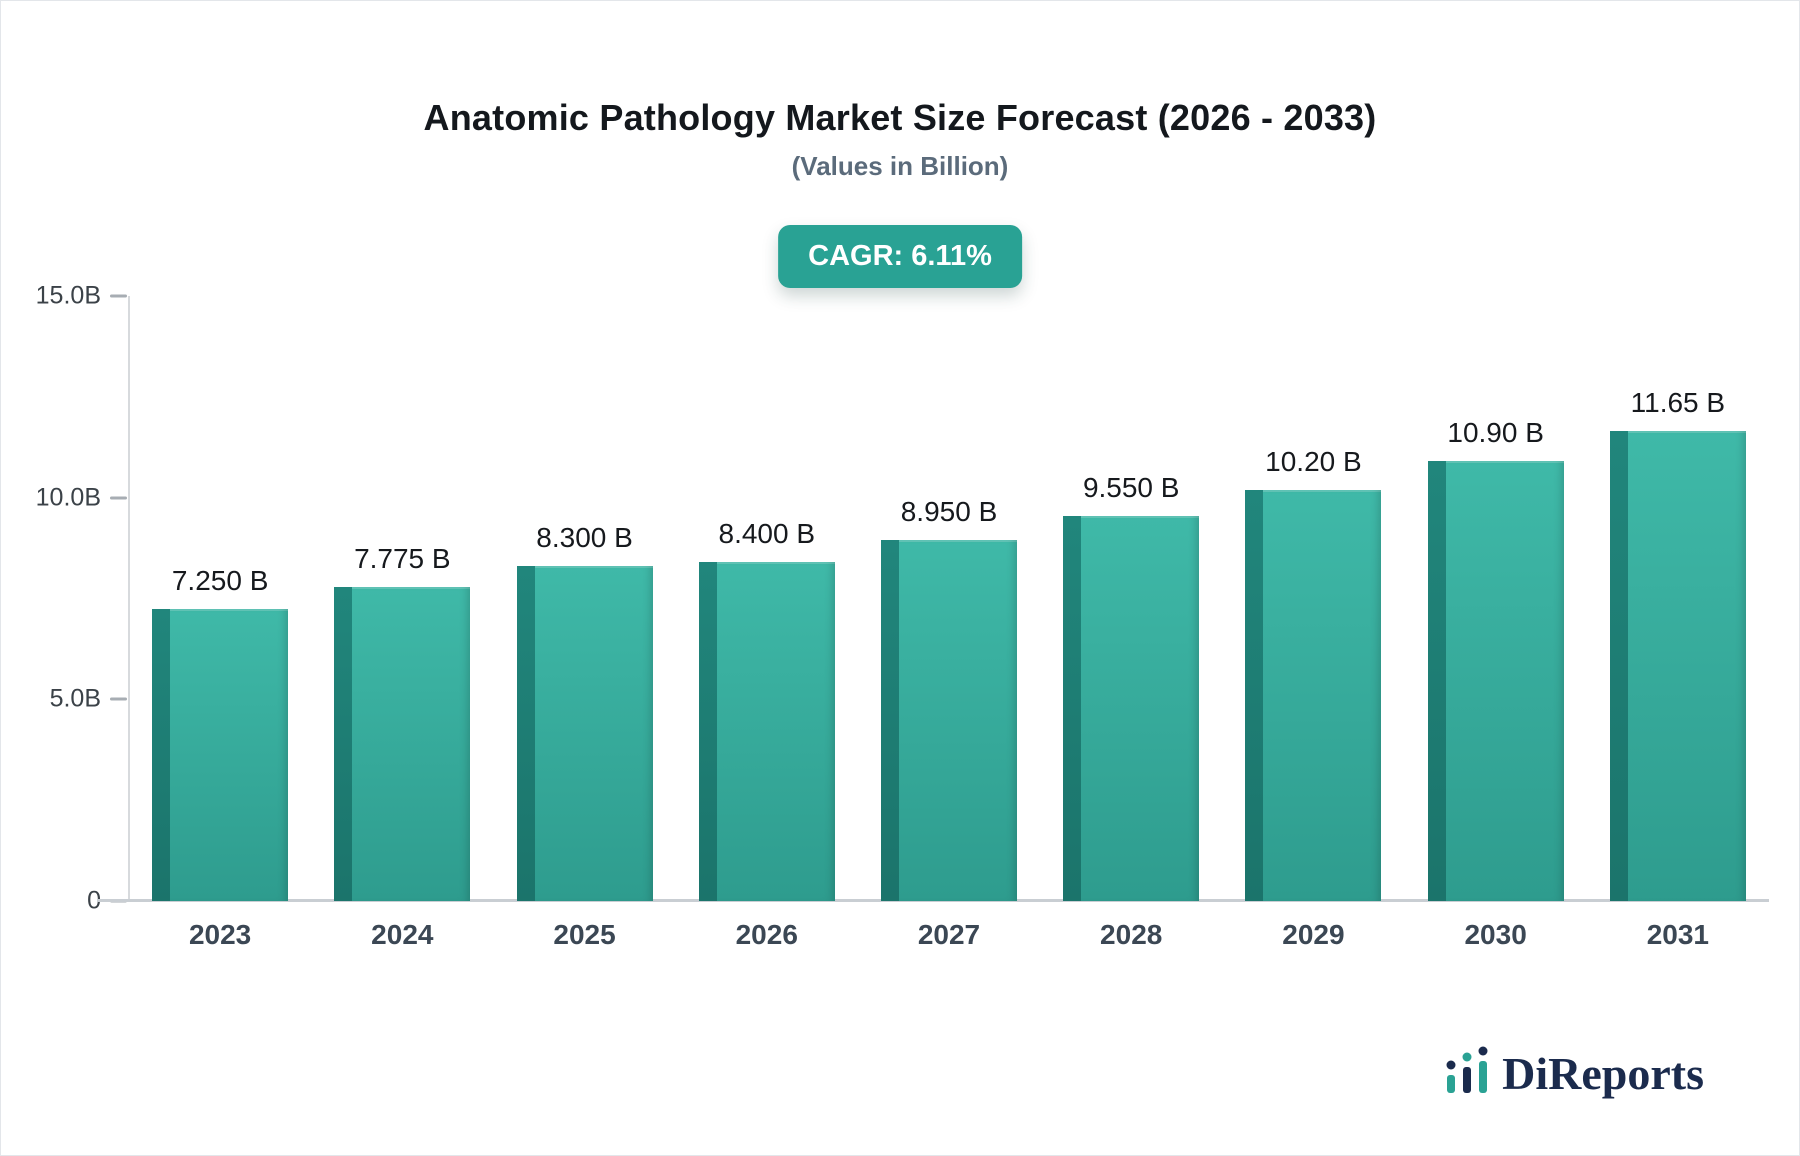 This screenshot has width=1800, height=1156. I want to click on bar-value-label: 10.20 B, so click(1313, 461).